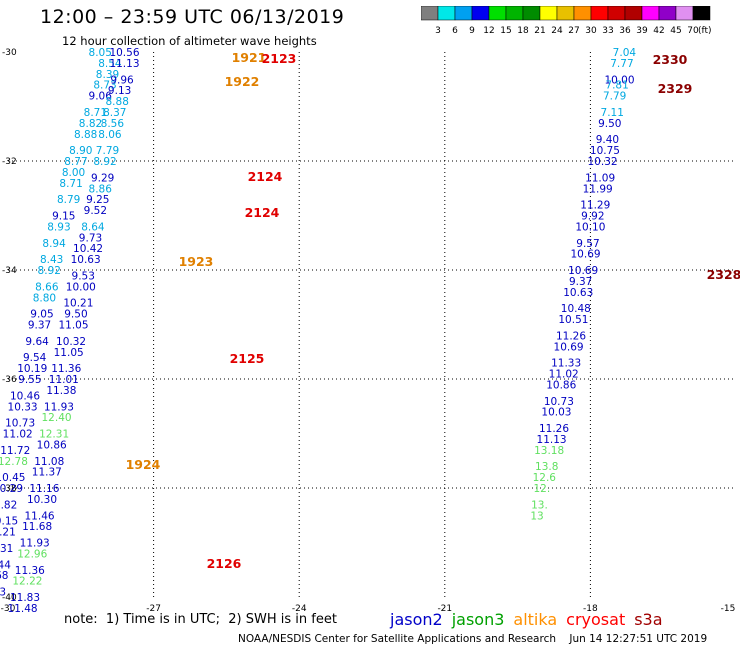 The image size is (740, 650). What do you see at coordinates (576, 309) in the screenshot?
I see `wave-height-value: 10.48` at bounding box center [576, 309].